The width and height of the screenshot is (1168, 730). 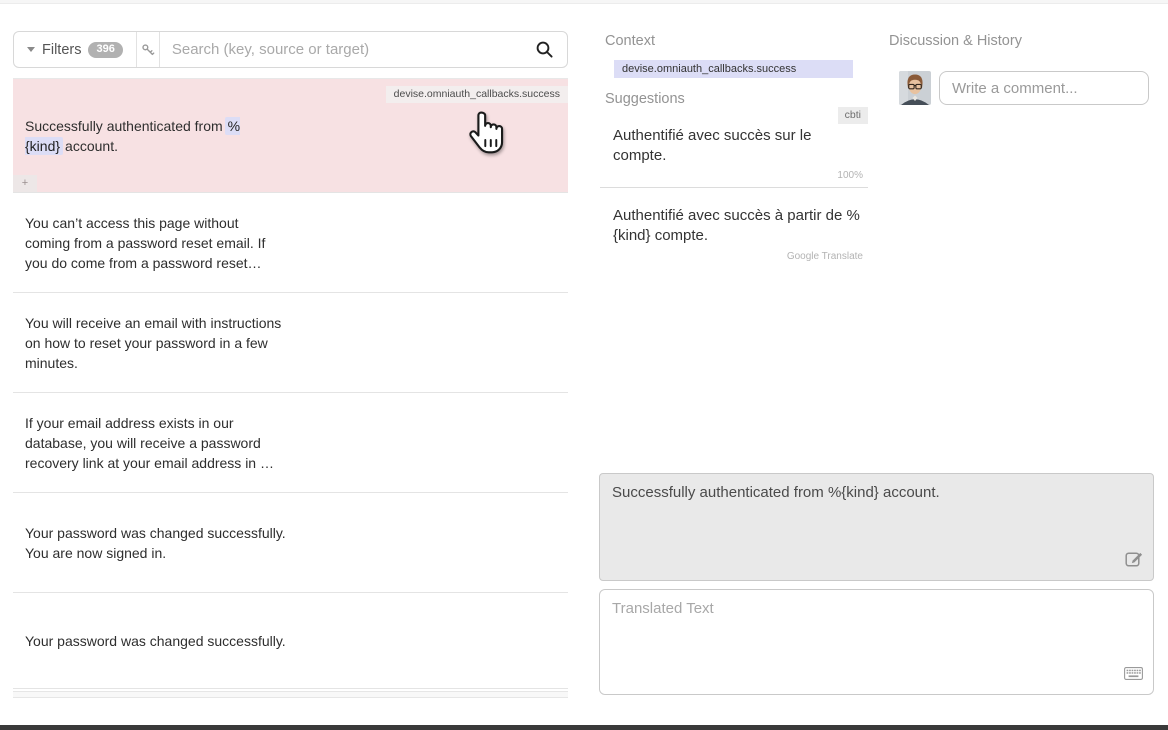 What do you see at coordinates (1044, 88) in the screenshot?
I see `comment-input` at bounding box center [1044, 88].